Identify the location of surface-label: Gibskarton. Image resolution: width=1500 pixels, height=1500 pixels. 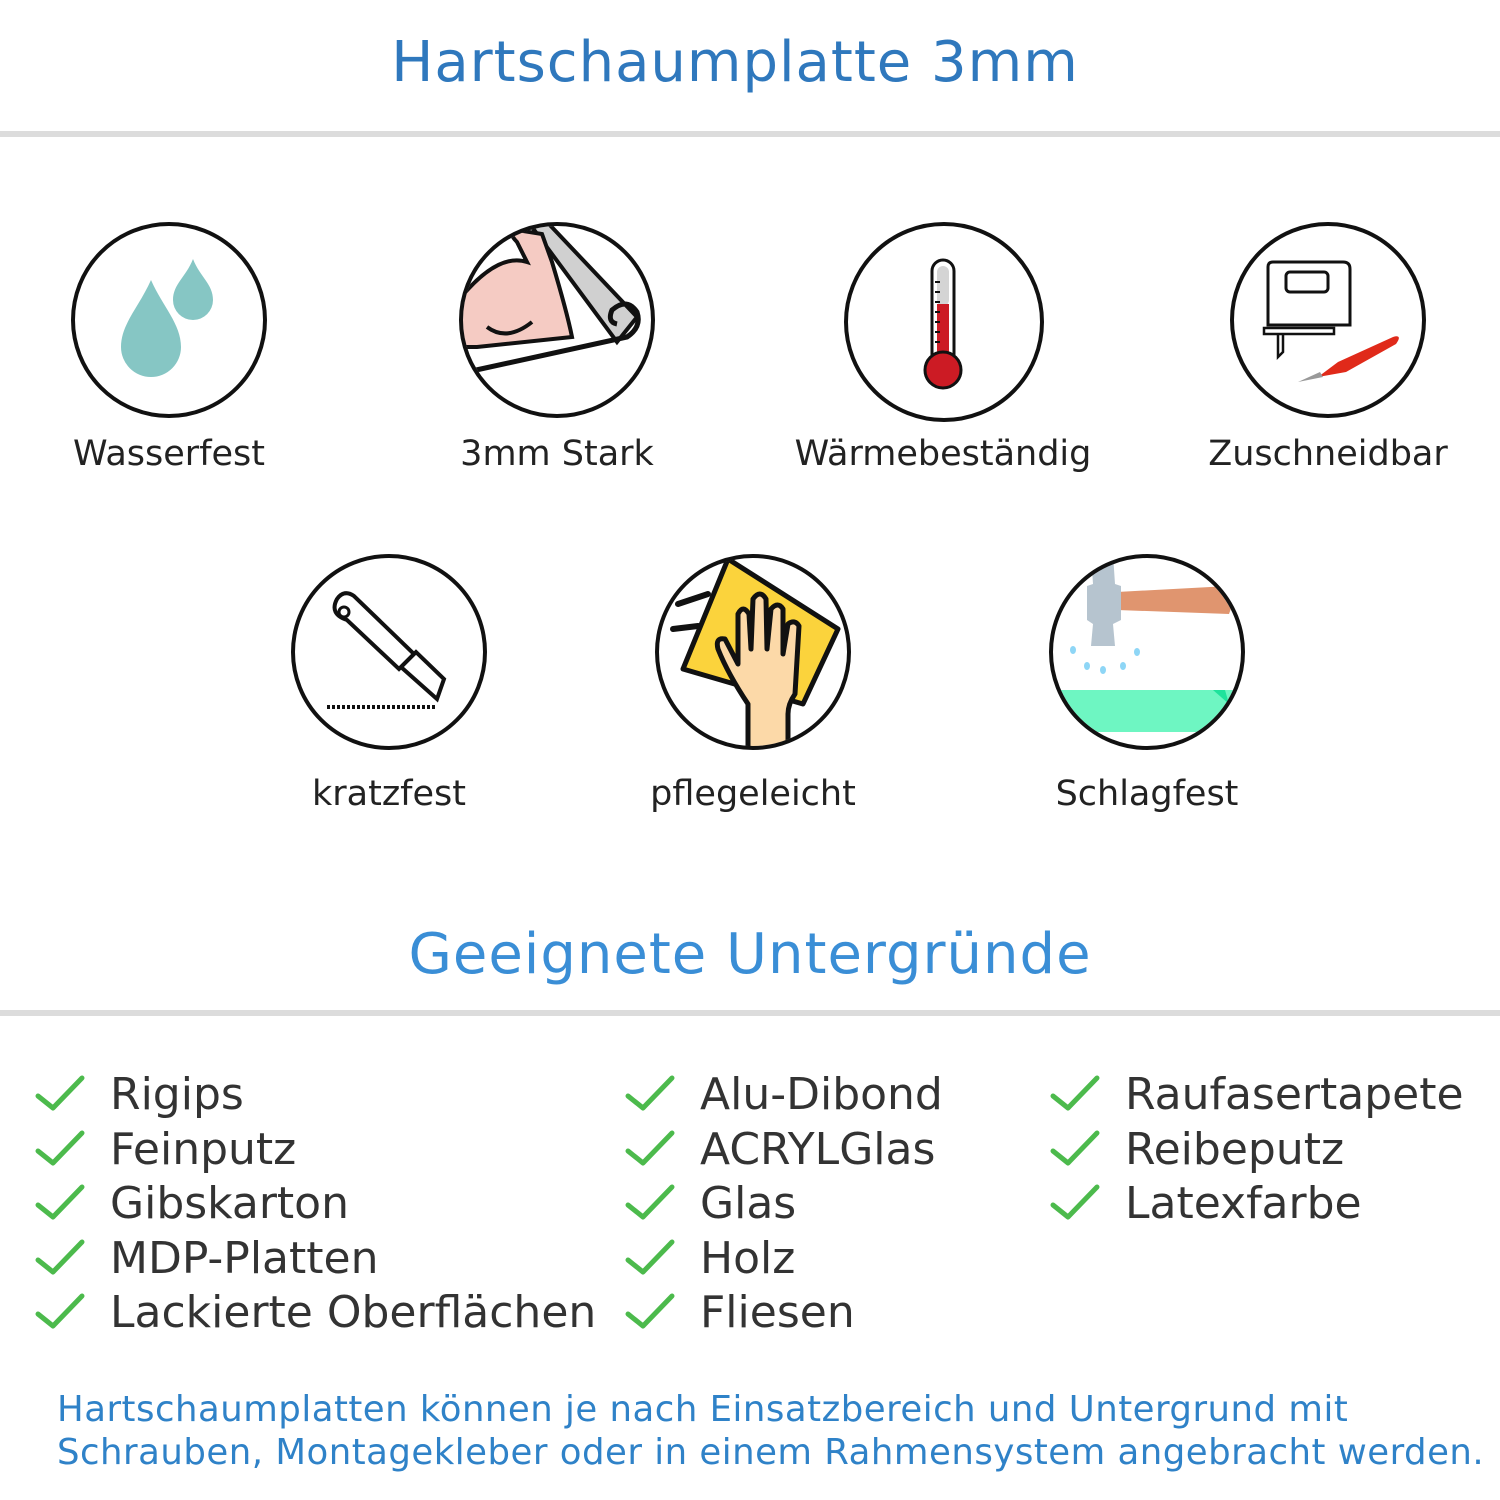
(229, 1203).